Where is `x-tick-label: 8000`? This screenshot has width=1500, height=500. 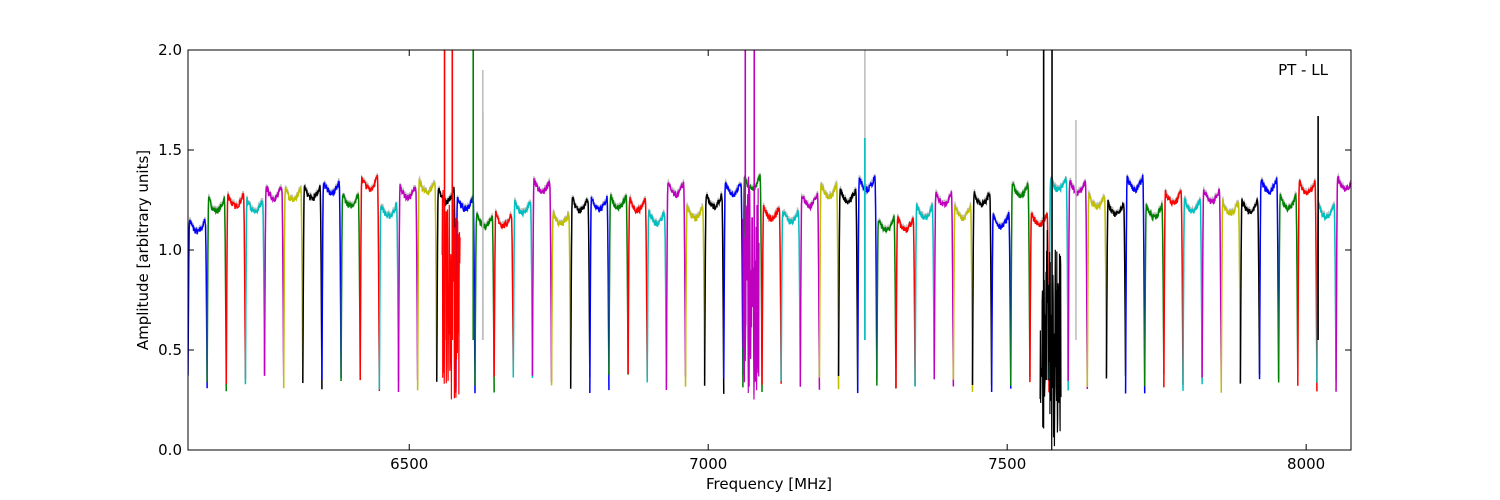
x-tick-label: 8000 is located at coordinates (1306, 464).